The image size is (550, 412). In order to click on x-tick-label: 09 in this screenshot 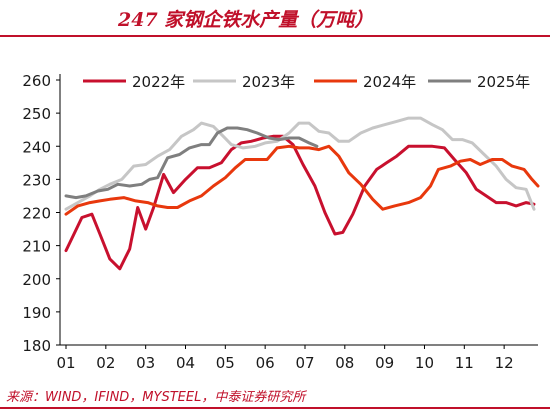, I will do `click(384, 363)`.